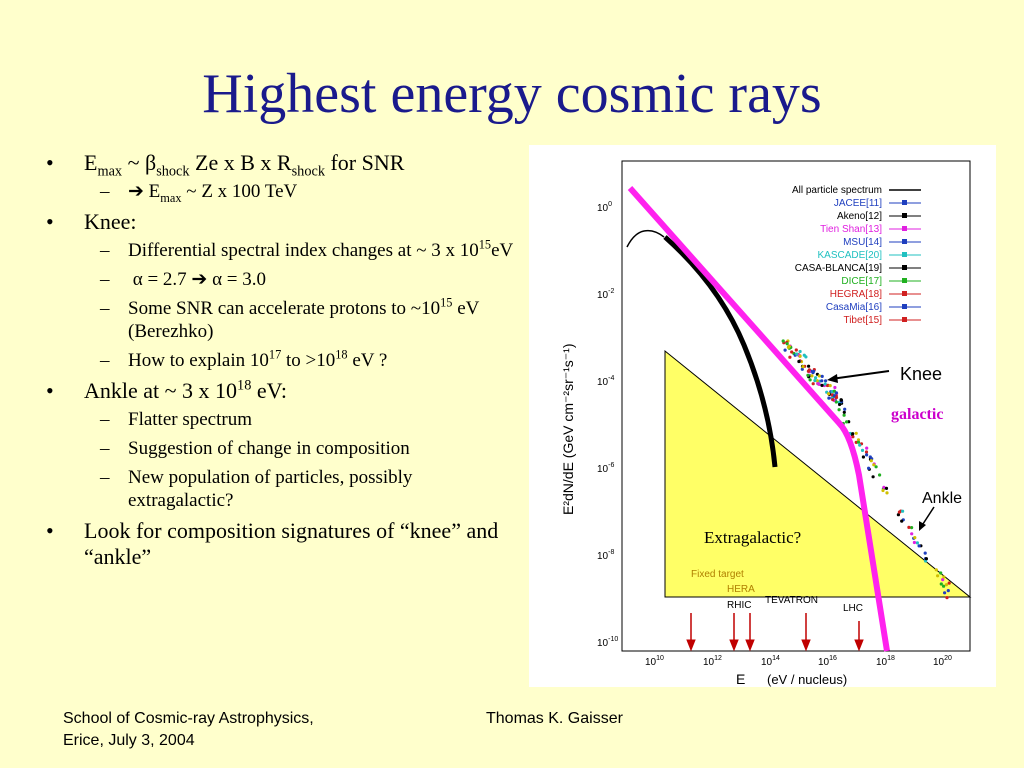 Image resolution: width=1024 pixels, height=768 pixels. I want to click on y-tick: 10⁻⁴, so click(605, 381).